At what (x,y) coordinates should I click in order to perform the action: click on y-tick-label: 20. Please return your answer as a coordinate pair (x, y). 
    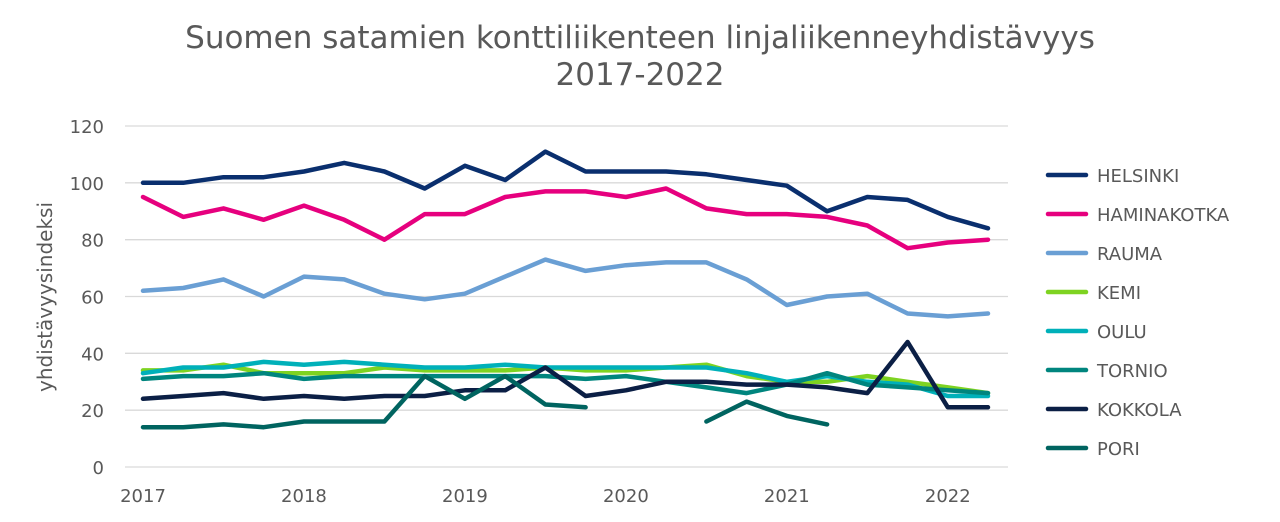
    Looking at the image, I should click on (92, 411).